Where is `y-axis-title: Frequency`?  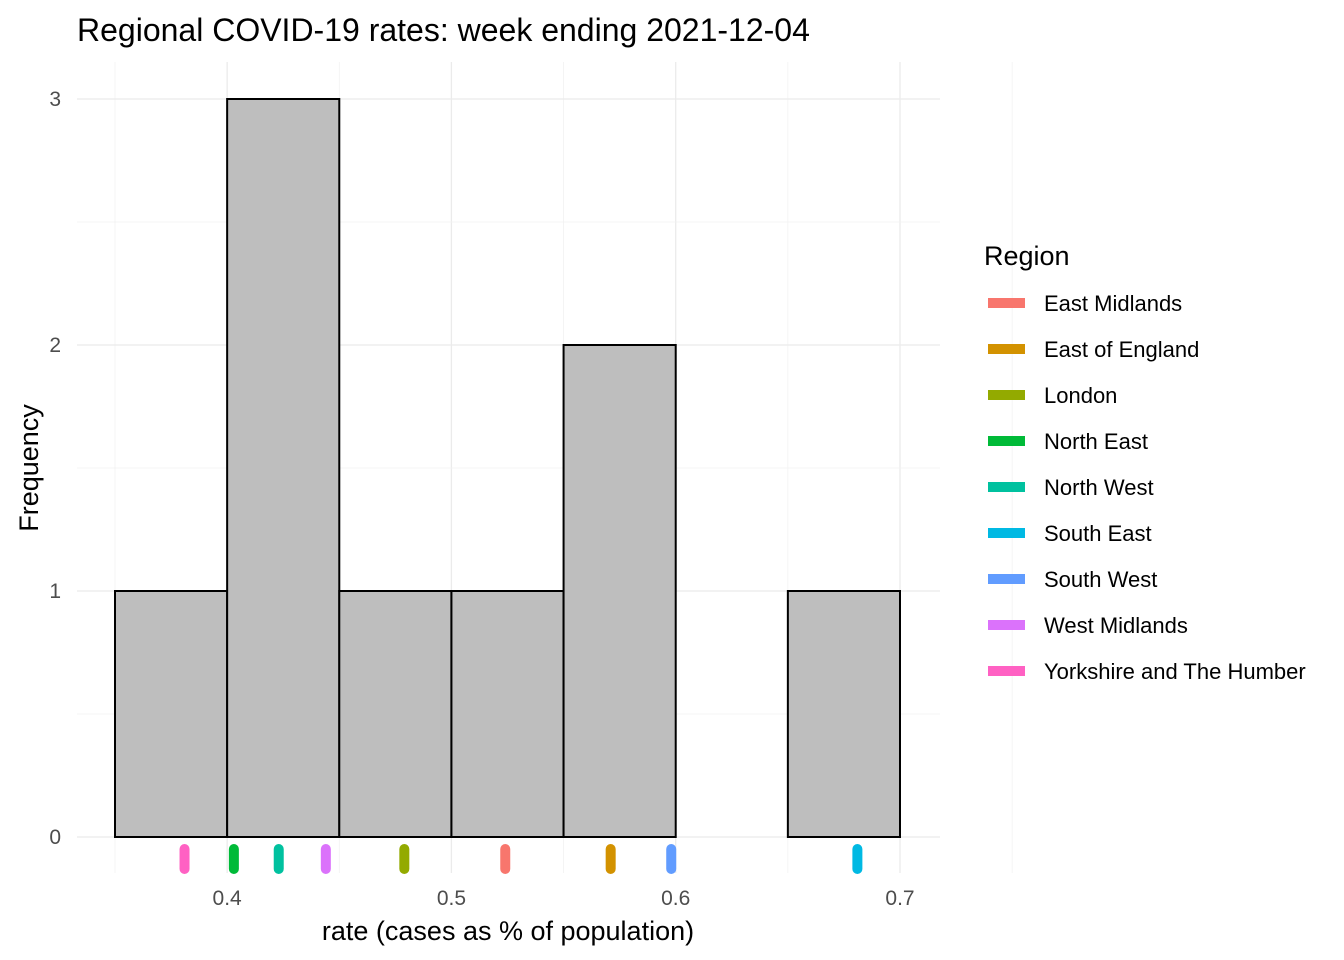
y-axis-title: Frequency is located at coordinates (29, 468).